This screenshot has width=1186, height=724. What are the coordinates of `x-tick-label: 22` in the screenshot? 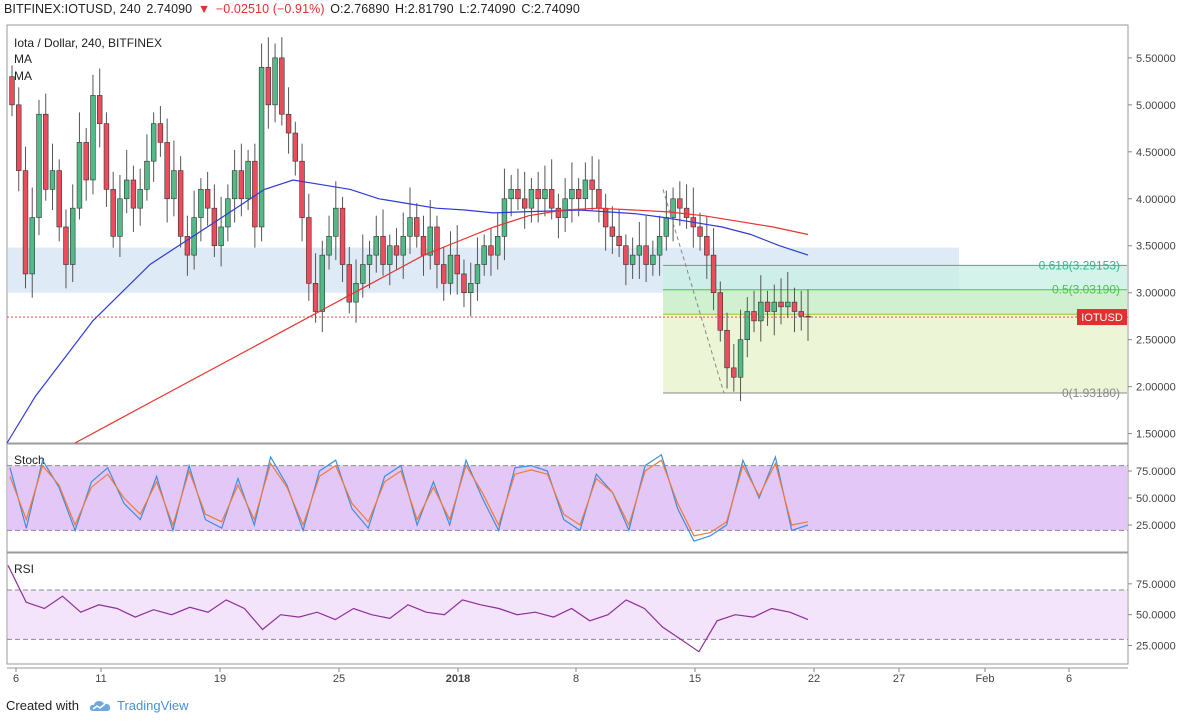 It's located at (814, 679).